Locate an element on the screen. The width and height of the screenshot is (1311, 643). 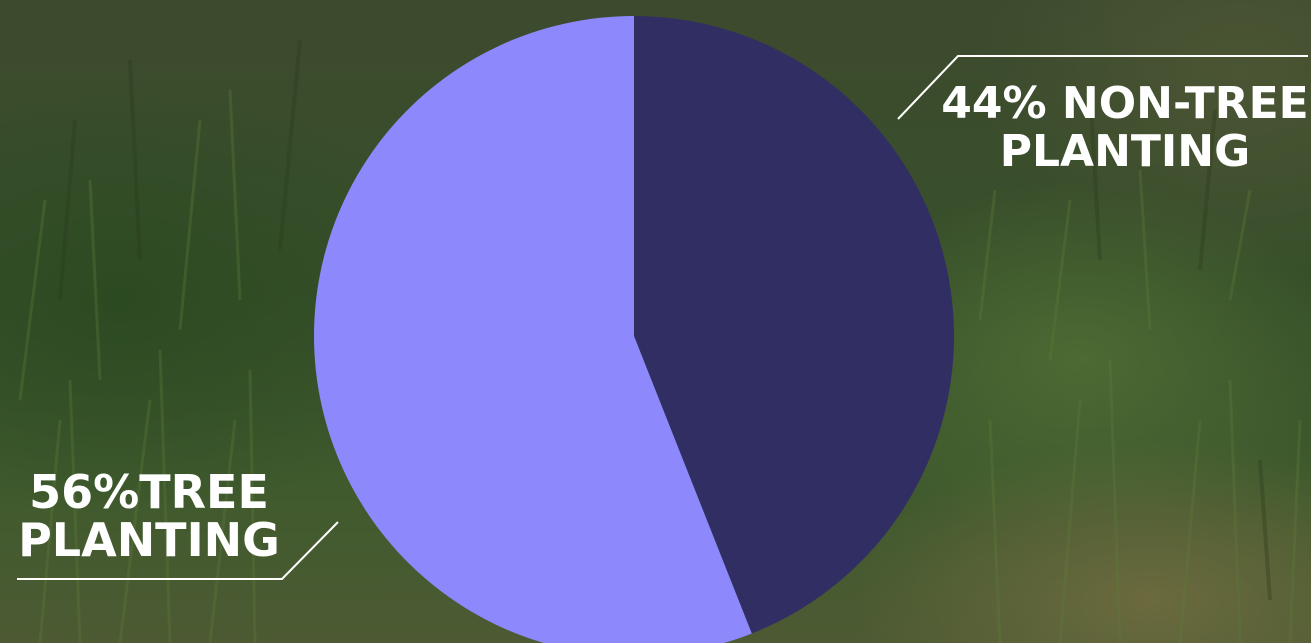
label-non-tree-line2: PLANTING is located at coordinates (1125, 151).